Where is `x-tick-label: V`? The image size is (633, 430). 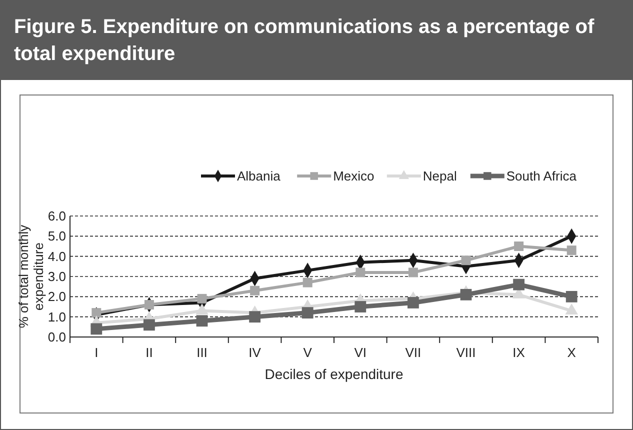 x-tick-label: V is located at coordinates (307, 352).